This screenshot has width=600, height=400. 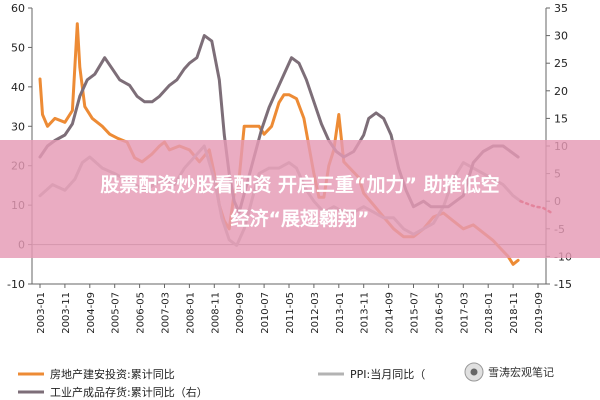 What do you see at coordinates (387, 374) in the screenshot?
I see `legend-label-2: PPI:当月同比（` at bounding box center [387, 374].